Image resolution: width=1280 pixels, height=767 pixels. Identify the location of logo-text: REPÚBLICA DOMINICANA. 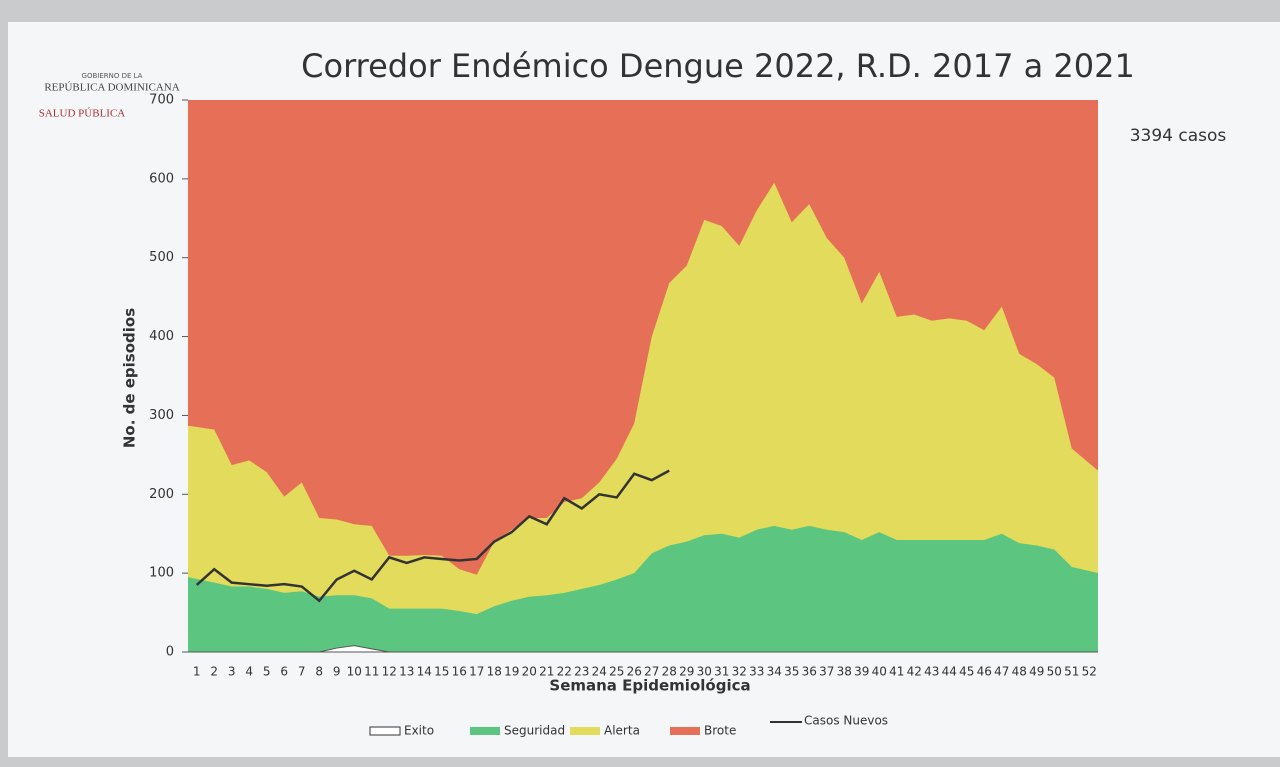
(111, 88).